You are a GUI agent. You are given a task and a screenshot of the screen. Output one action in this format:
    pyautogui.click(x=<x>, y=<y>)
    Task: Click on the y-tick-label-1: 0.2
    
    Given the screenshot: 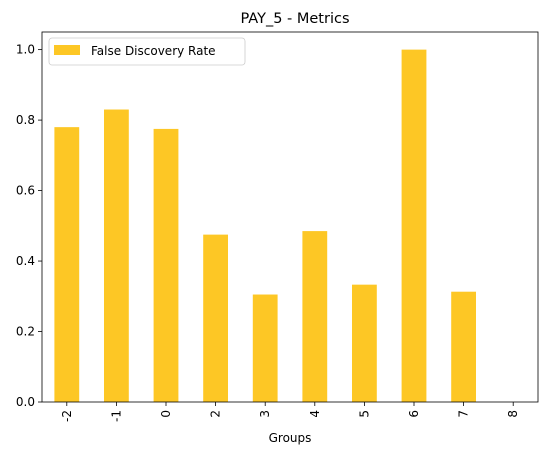 What is the action you would take?
    pyautogui.click(x=25, y=332)
    